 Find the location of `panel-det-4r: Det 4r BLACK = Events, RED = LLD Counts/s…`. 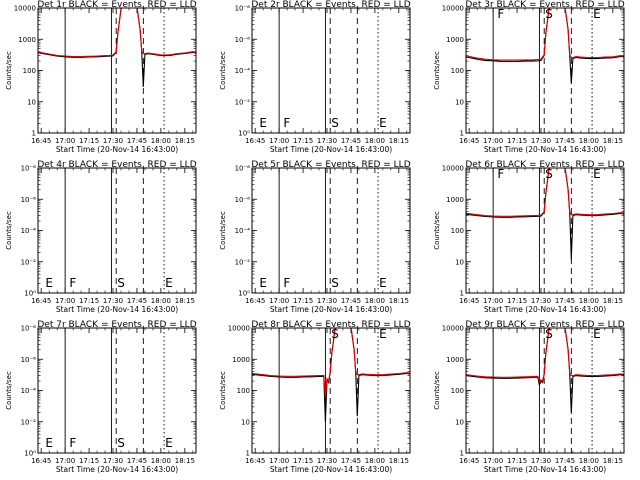

panel-det-4r: Det 4r BLACK = Events, RED = LLD Counts/s… is located at coordinates (101, 237).